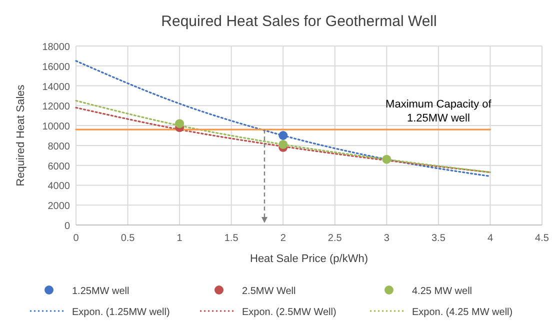  What do you see at coordinates (490, 238) in the screenshot?
I see `x-tick-label: 4` at bounding box center [490, 238].